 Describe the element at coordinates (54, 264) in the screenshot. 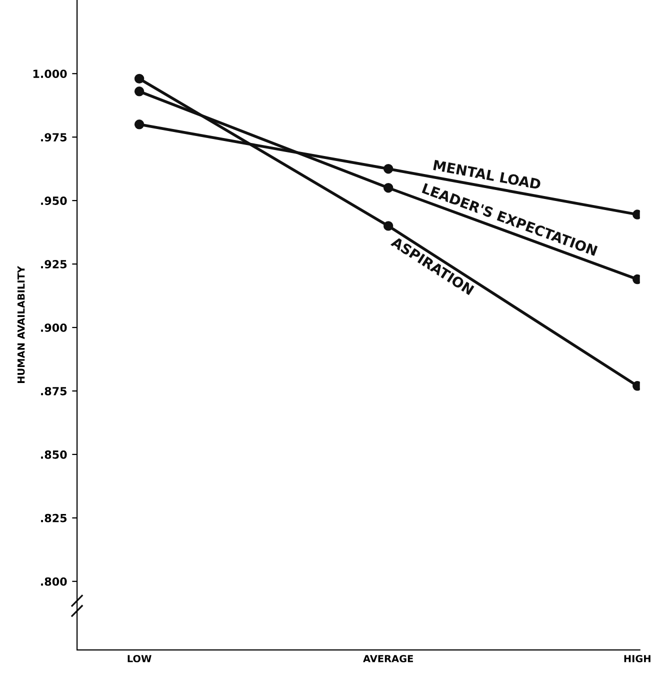

I see `y-tick-label: .925` at that location.